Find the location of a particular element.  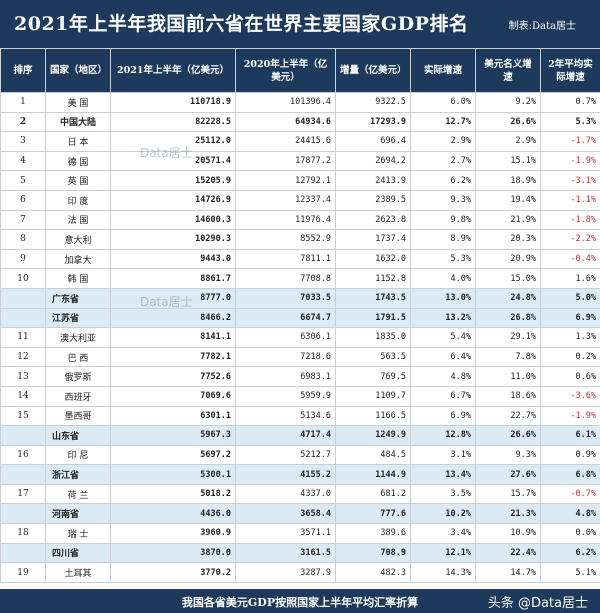

footer-bar: 我国各省美元GDP按照国家上半年平均汇率折算 头条 @Data居士 is located at coordinates (300, 601).